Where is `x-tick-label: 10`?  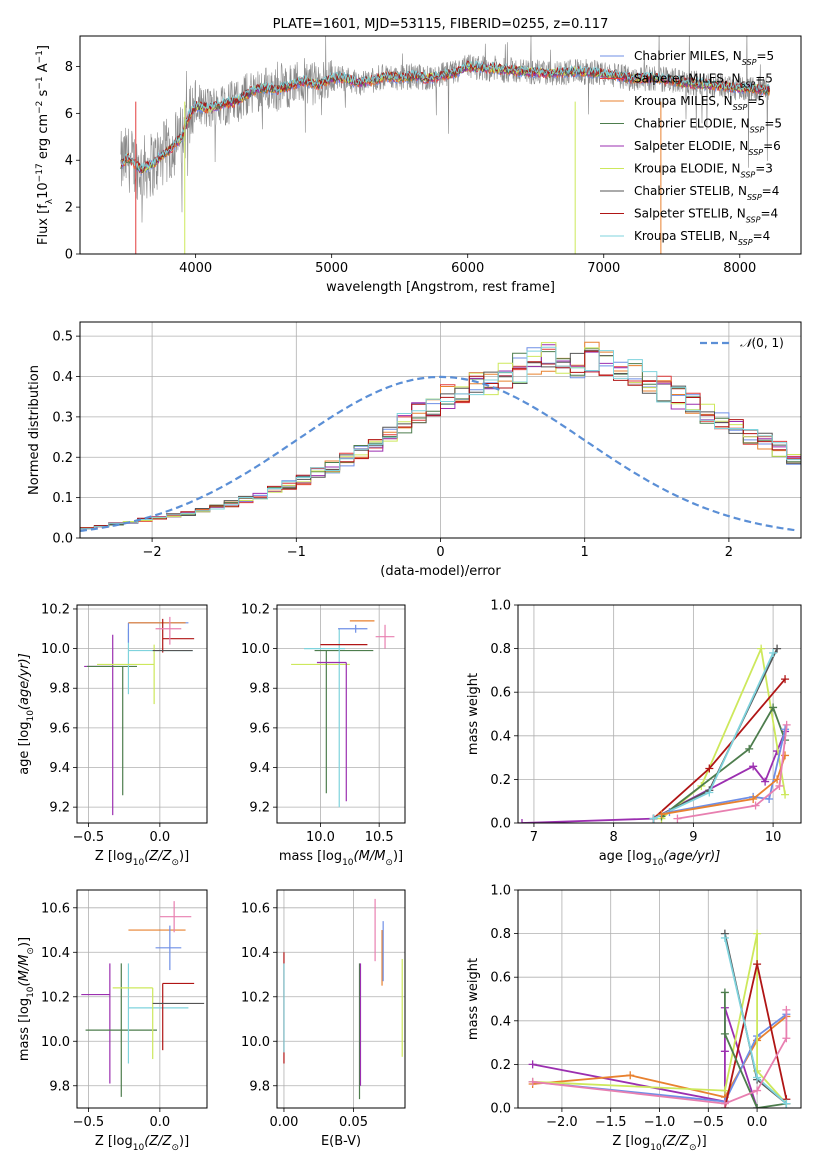 x-tick-label: 10 is located at coordinates (773, 837).